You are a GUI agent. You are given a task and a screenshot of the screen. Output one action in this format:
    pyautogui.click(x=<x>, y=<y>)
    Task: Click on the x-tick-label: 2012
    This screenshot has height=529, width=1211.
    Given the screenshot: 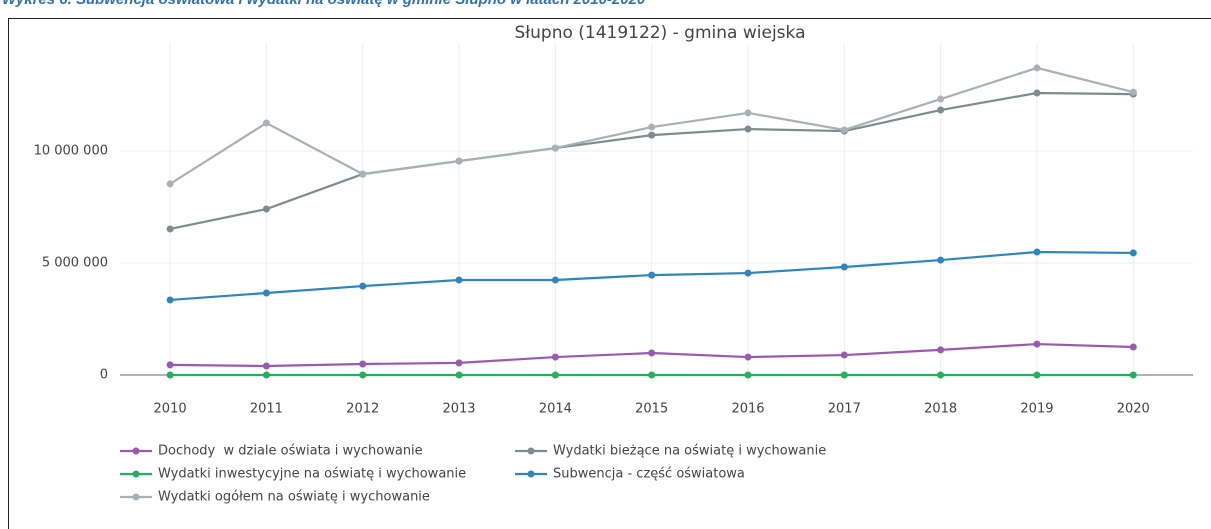 What is the action you would take?
    pyautogui.click(x=362, y=409)
    